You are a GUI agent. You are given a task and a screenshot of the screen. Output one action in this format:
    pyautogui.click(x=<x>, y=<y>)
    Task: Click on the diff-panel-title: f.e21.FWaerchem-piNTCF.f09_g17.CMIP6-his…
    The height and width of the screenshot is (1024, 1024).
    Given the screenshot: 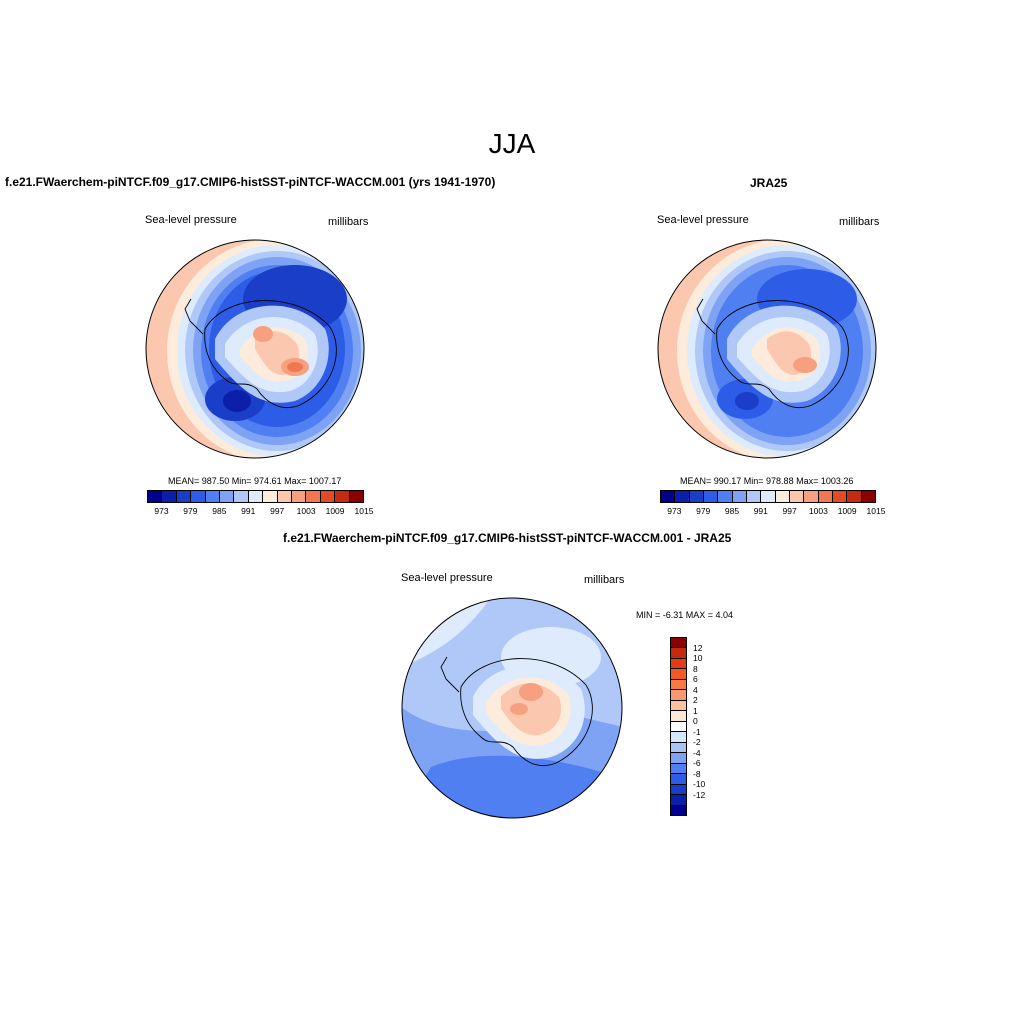 What is the action you would take?
    pyautogui.click(x=507, y=538)
    